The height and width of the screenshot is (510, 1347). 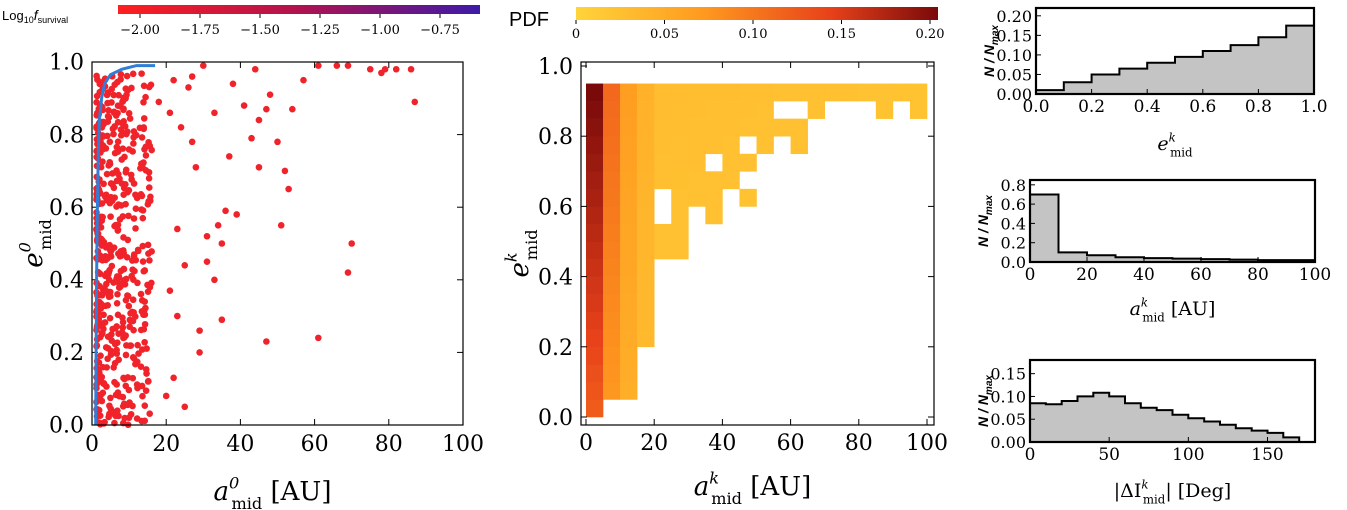 I want to click on y-axis-label: e0 mid, so click(x=35, y=243).